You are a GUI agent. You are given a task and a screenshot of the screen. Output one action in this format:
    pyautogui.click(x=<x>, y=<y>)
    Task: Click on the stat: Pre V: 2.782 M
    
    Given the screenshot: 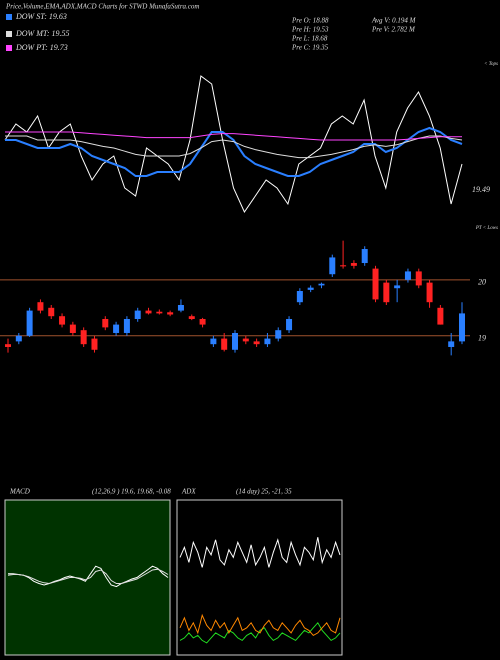 What is the action you would take?
    pyautogui.click(x=393, y=30)
    